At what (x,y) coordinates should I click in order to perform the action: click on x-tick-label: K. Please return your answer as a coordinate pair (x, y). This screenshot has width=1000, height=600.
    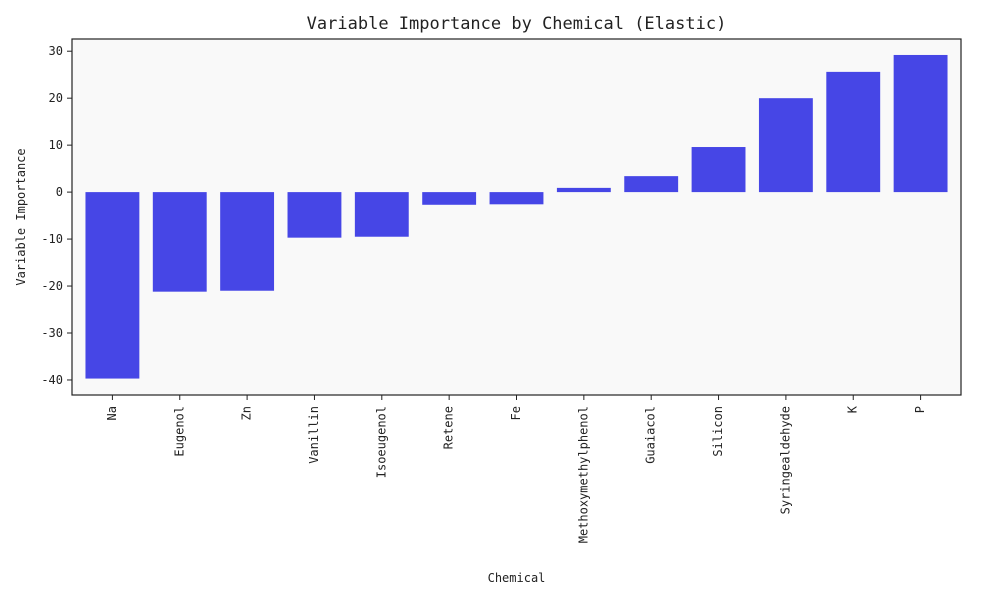
    Looking at the image, I should click on (853, 409).